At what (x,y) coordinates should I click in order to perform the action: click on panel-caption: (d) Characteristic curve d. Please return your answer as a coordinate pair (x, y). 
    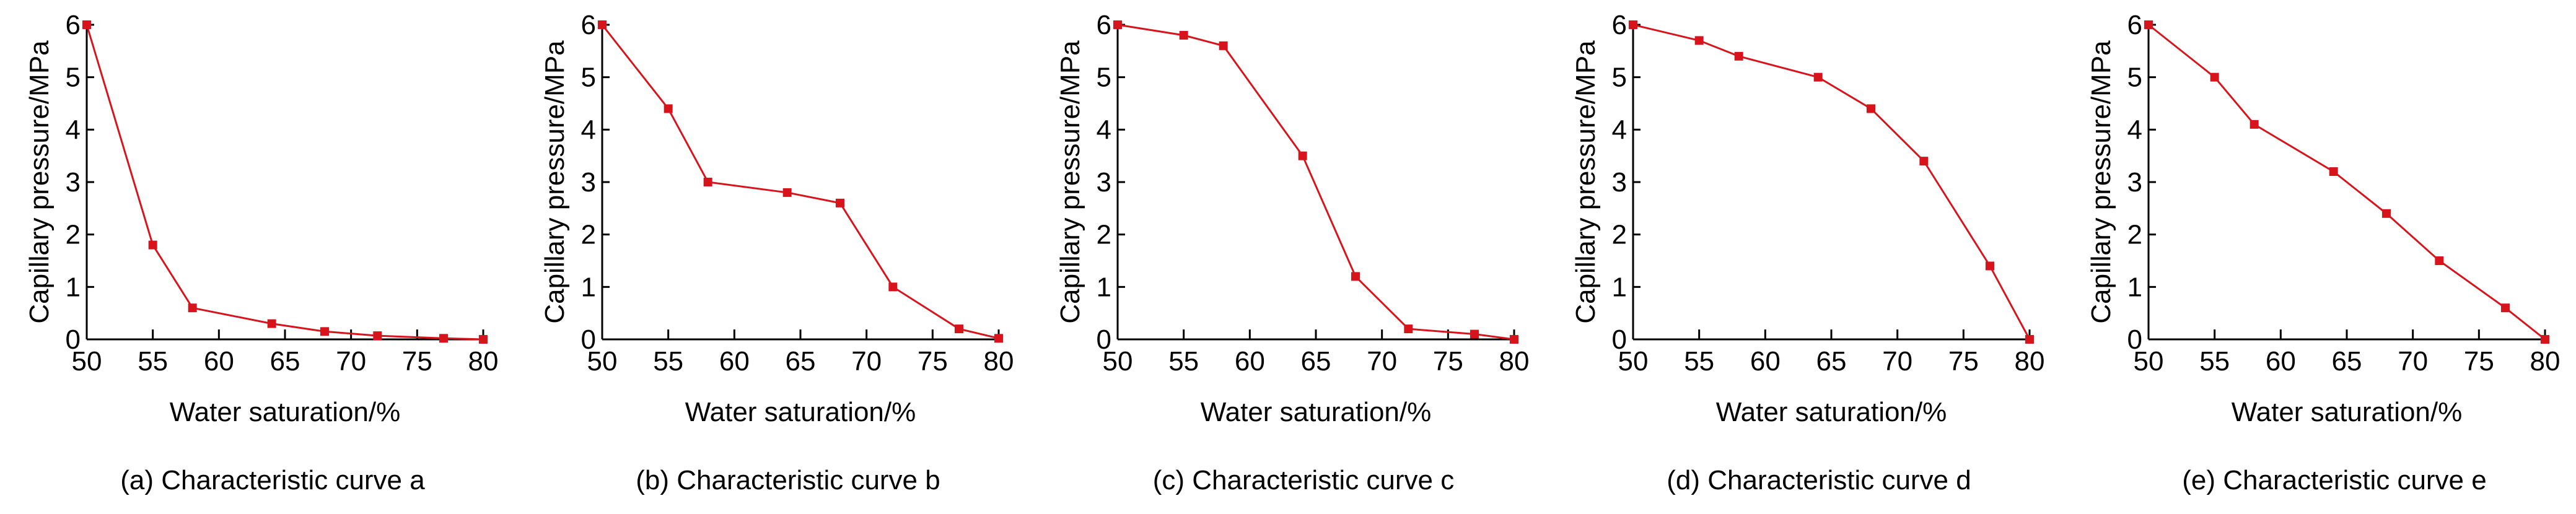
    Looking at the image, I should click on (1819, 480).